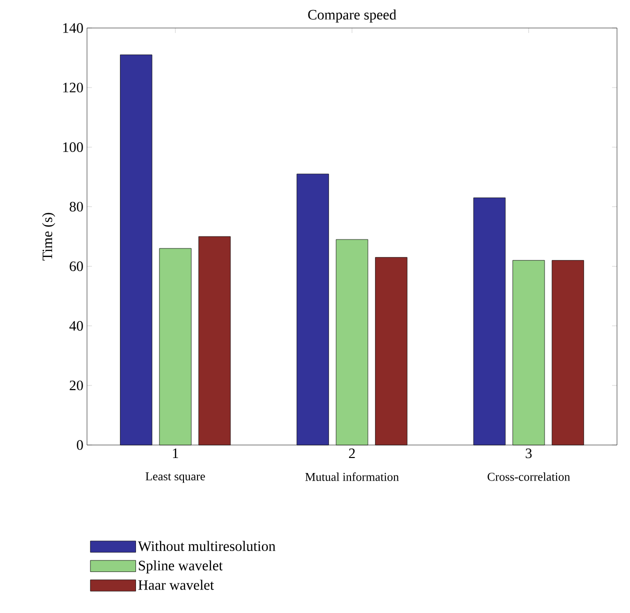 The image size is (630, 613). I want to click on y-tick-label: 60, so click(76, 266).